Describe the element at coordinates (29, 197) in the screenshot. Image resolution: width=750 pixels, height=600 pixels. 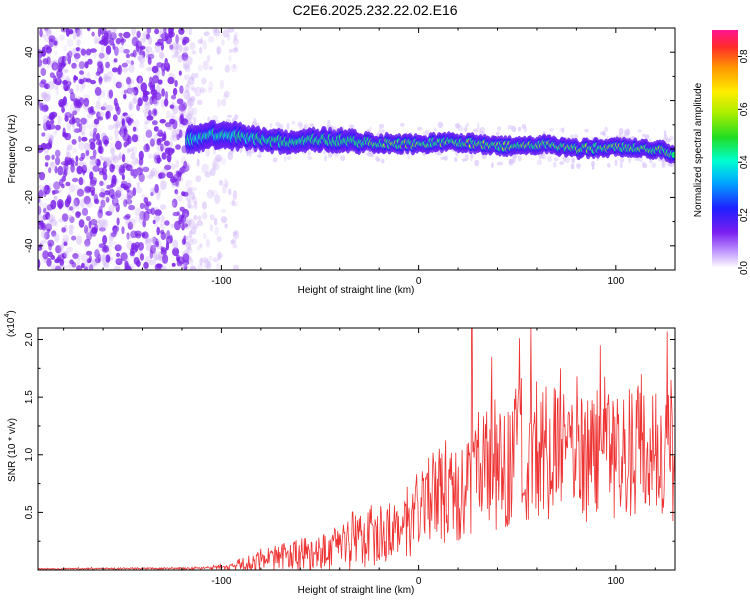
I see `y-tick-label: -20` at that location.